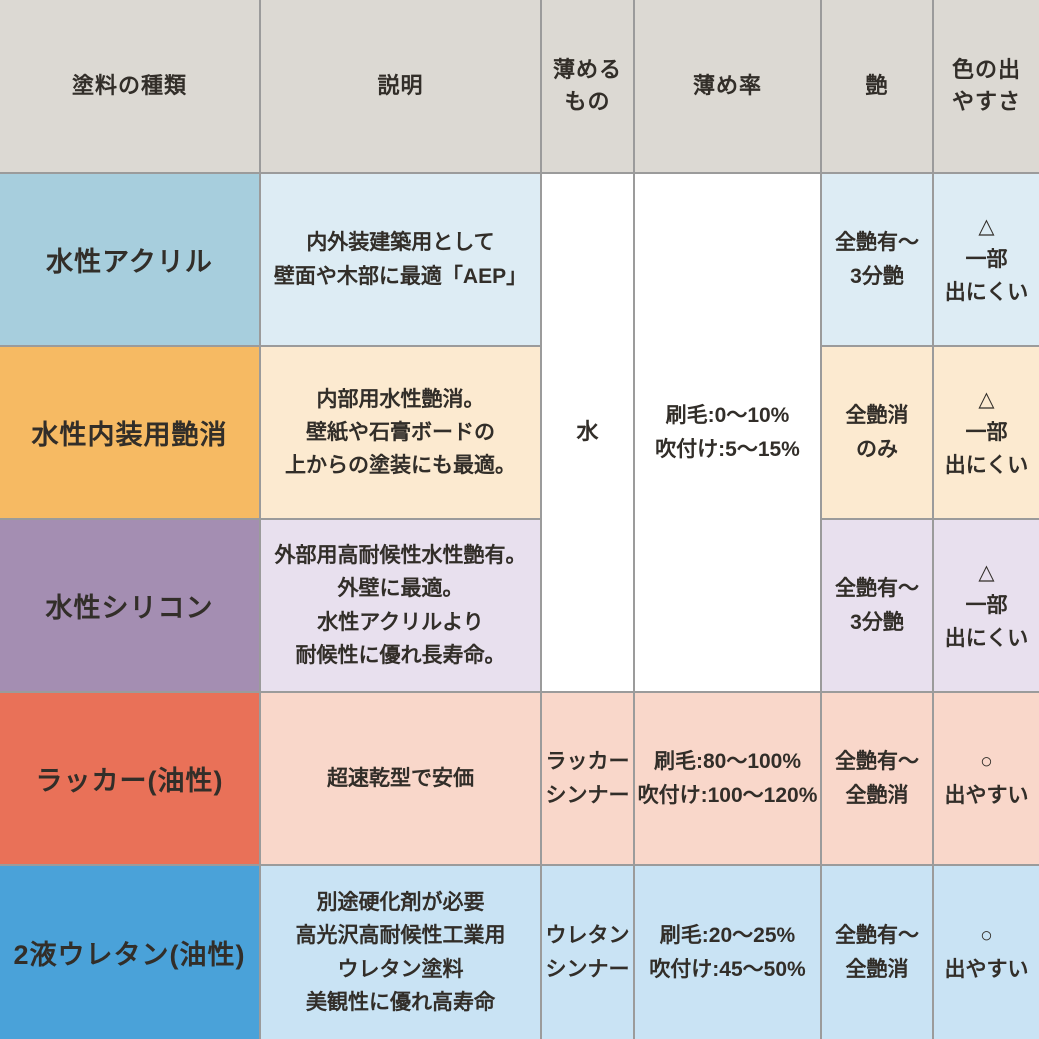  What do you see at coordinates (587, 778) in the screenshot?
I see `thinner-cell: ラッカー シンナー` at bounding box center [587, 778].